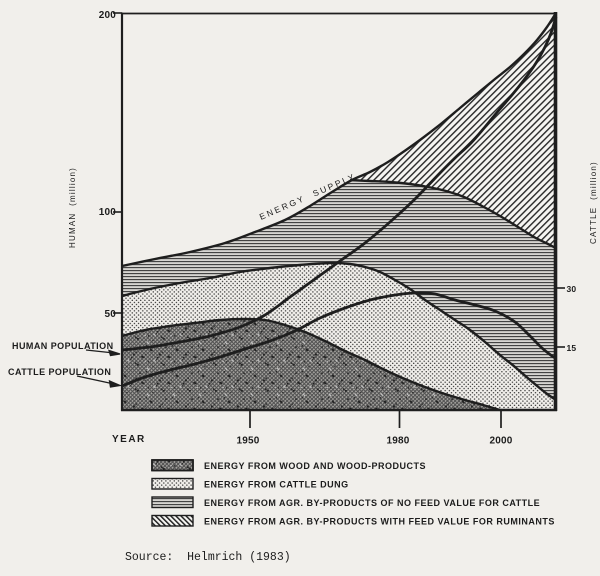 This screenshot has height=576, width=600. Describe the element at coordinates (572, 348) in the screenshot. I see `svg-text: 15` at that location.